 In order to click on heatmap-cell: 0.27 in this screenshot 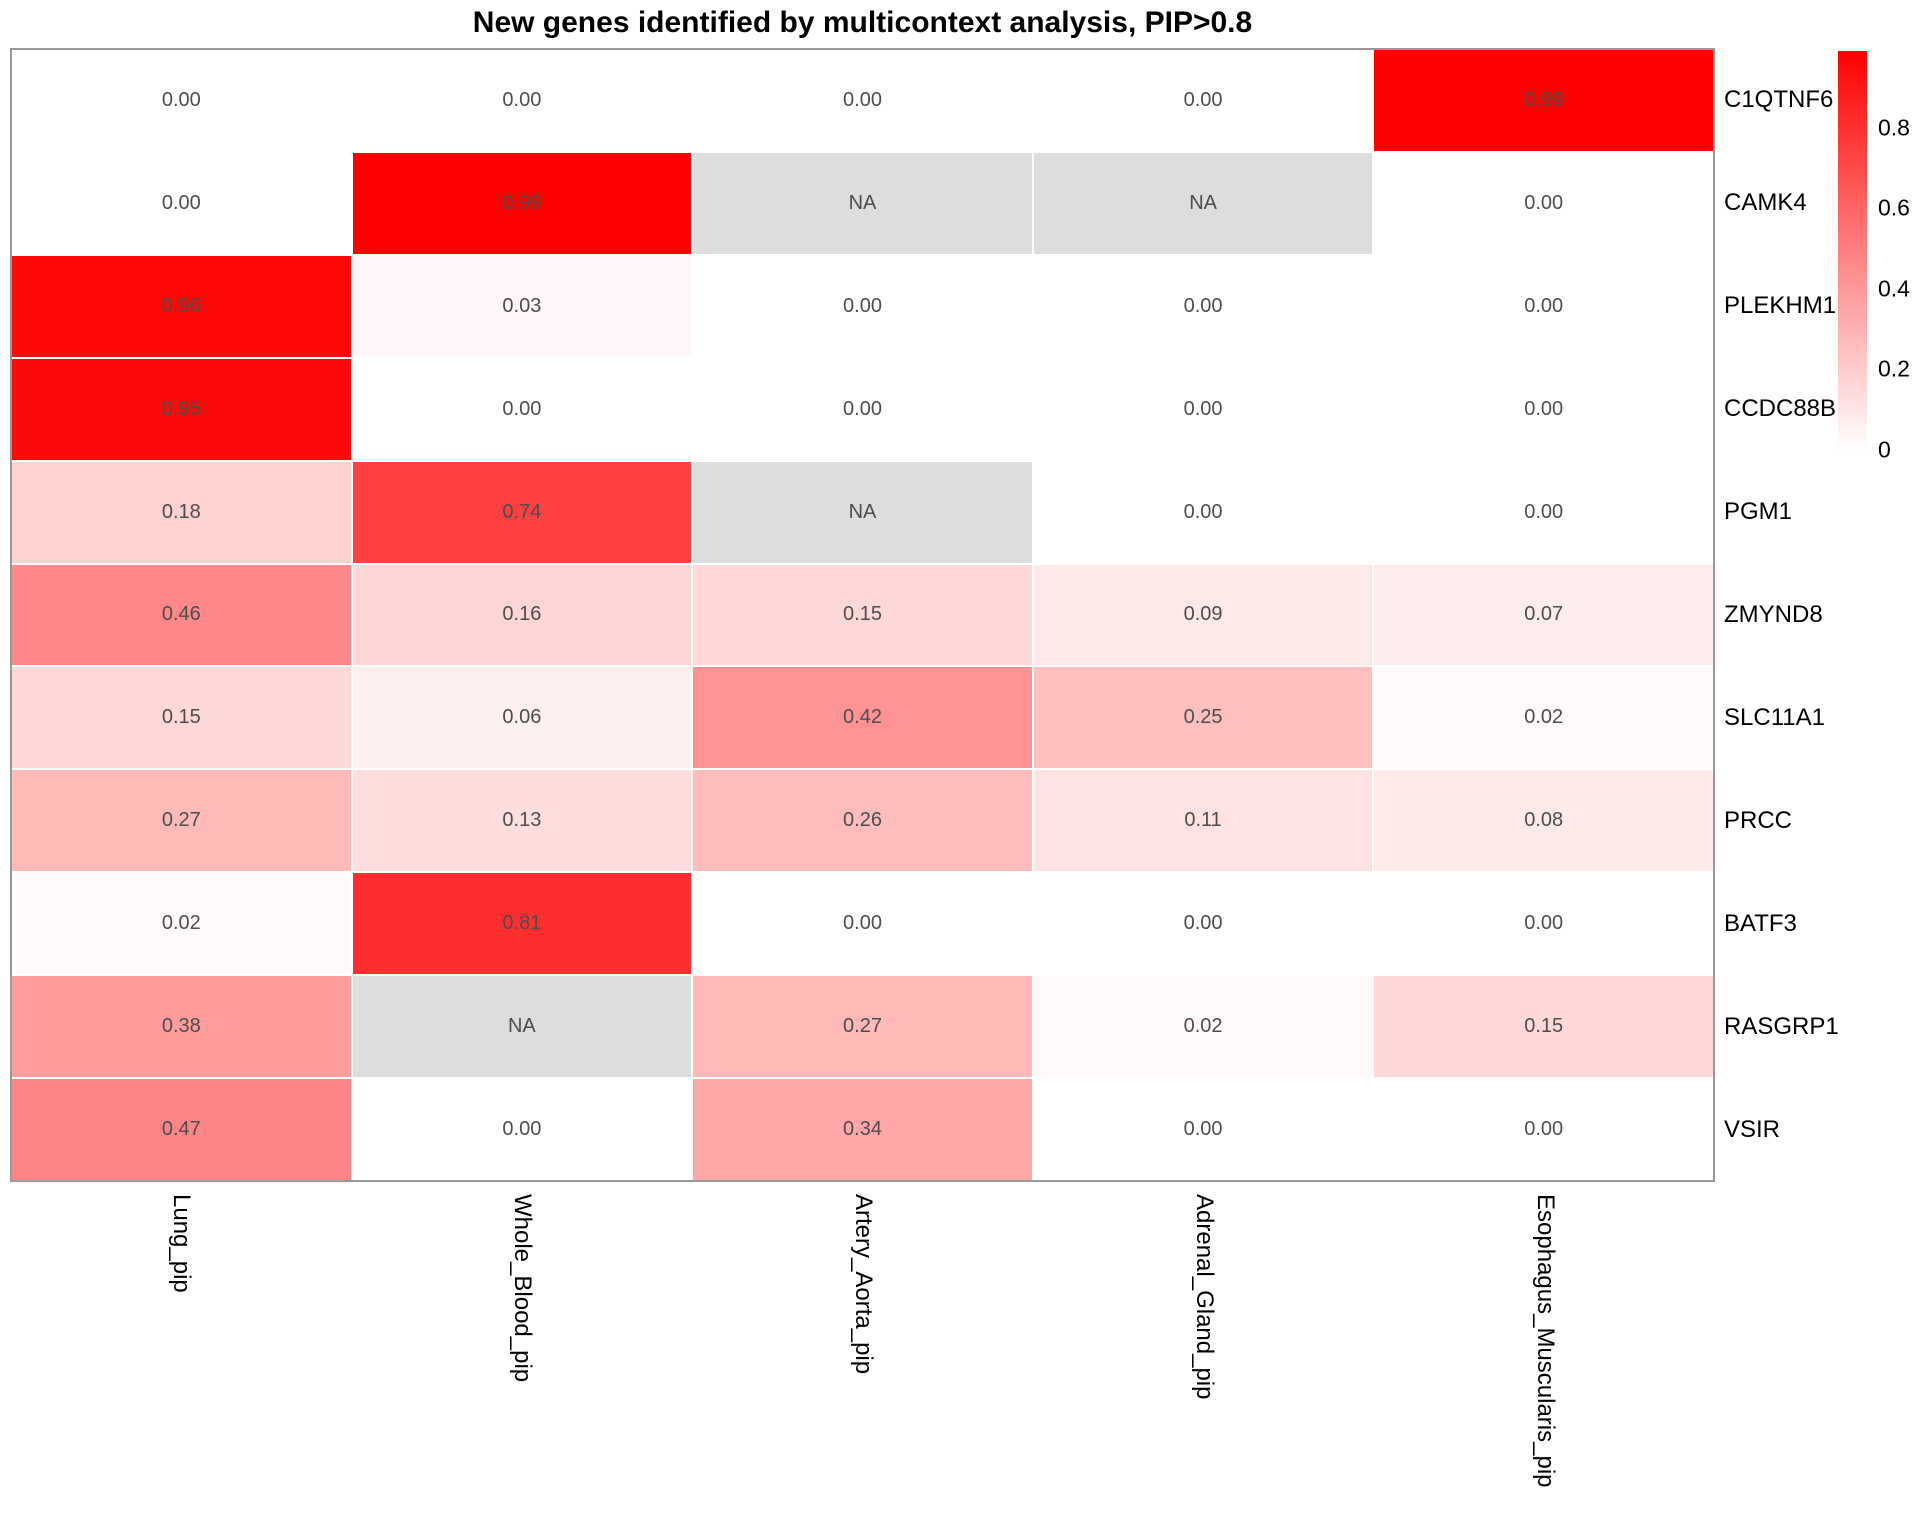, I will do `click(862, 1027)`.